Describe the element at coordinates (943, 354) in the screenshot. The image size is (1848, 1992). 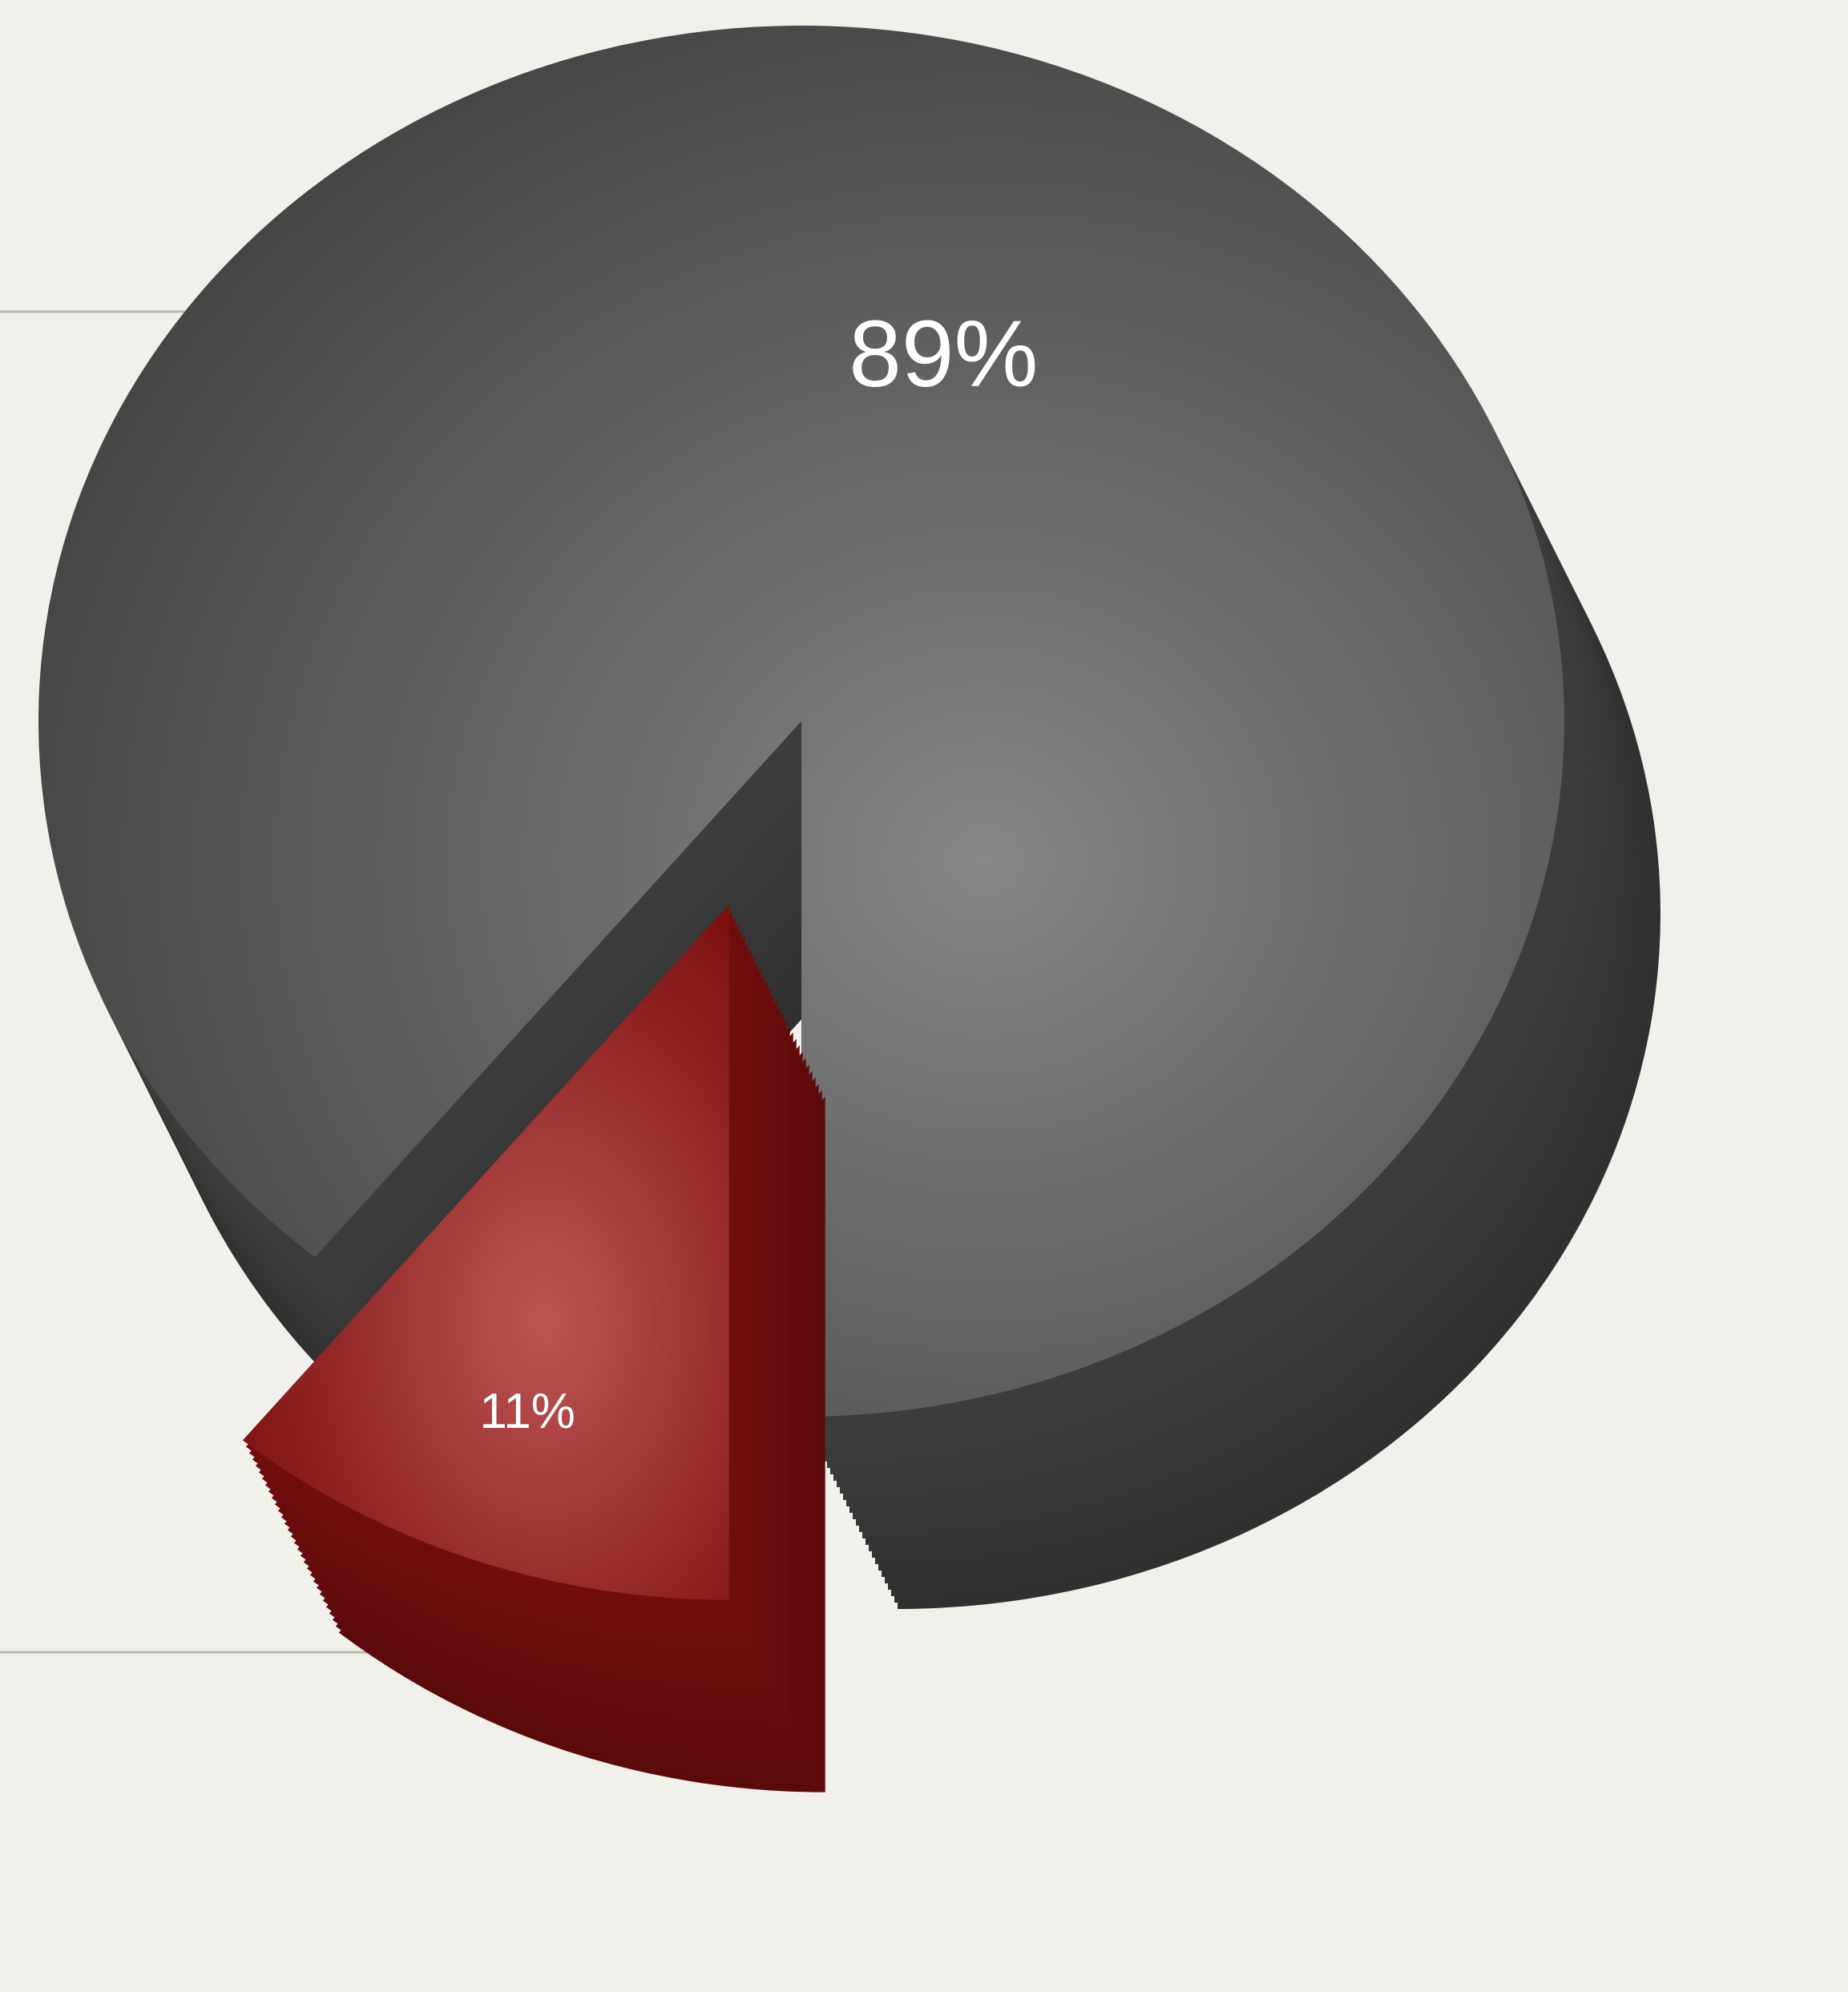
I see `data-label: 89%` at that location.